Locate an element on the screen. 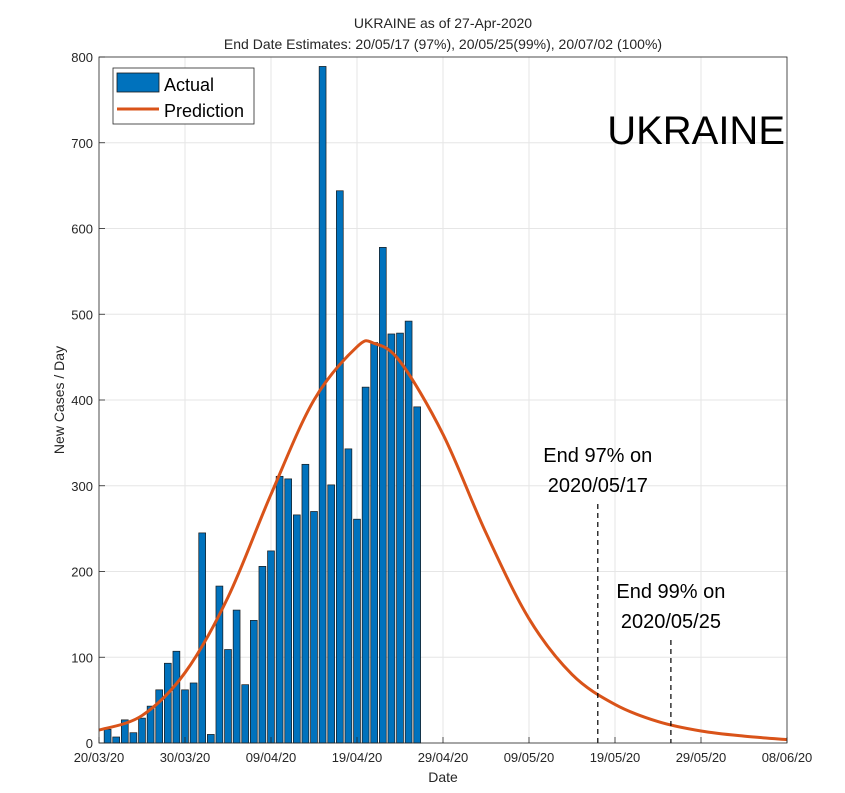  x-tick-label: 19/05/20 is located at coordinates (615, 757).